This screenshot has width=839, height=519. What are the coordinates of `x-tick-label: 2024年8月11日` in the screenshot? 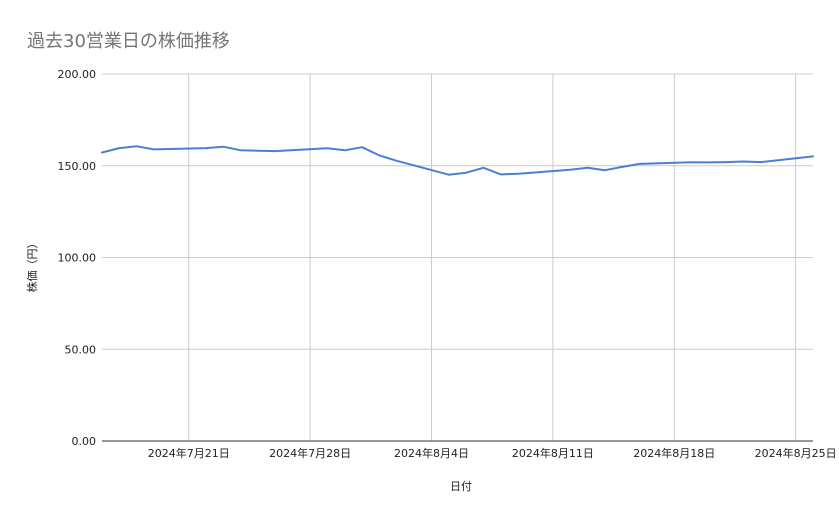 It's located at (553, 453).